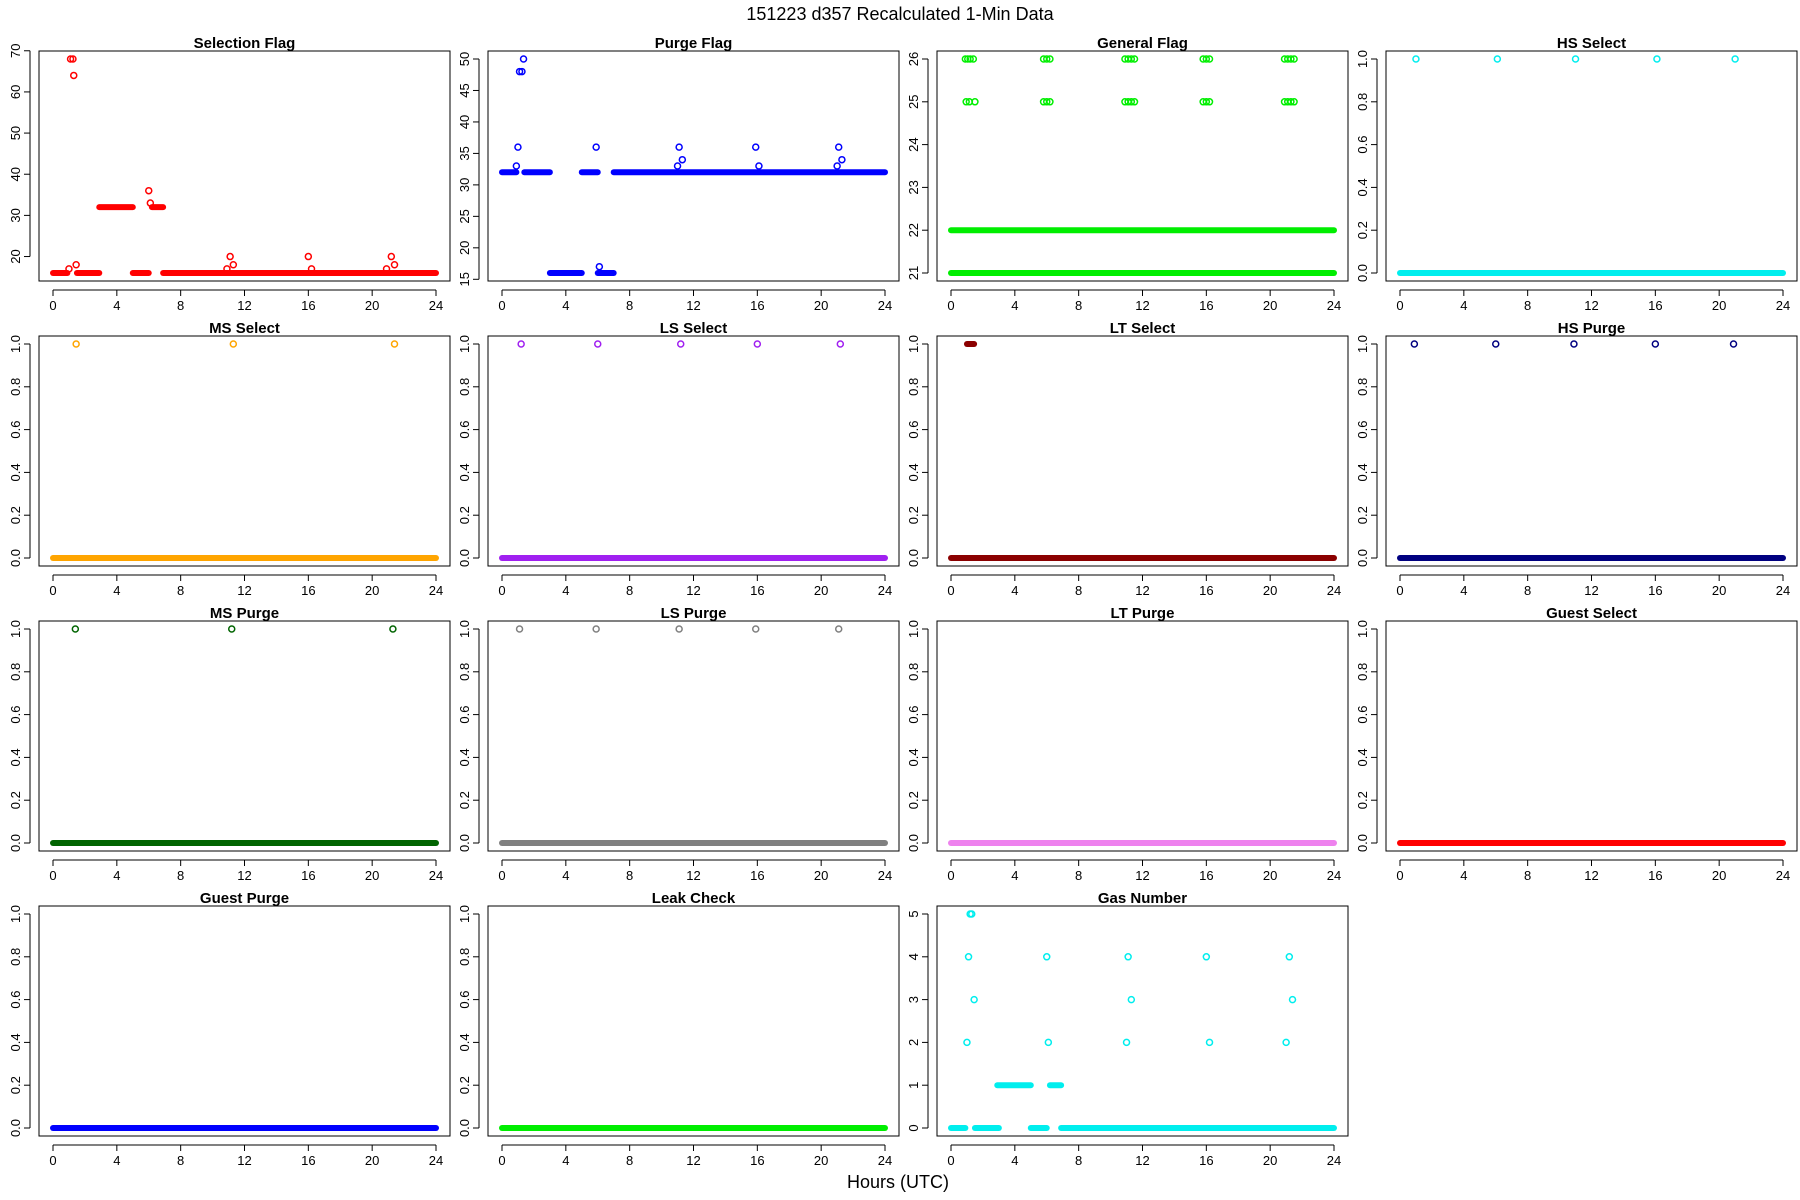 This screenshot has width=1800, height=1200. What do you see at coordinates (464, 279) in the screenshot?
I see `y-tick-label: 15` at bounding box center [464, 279].